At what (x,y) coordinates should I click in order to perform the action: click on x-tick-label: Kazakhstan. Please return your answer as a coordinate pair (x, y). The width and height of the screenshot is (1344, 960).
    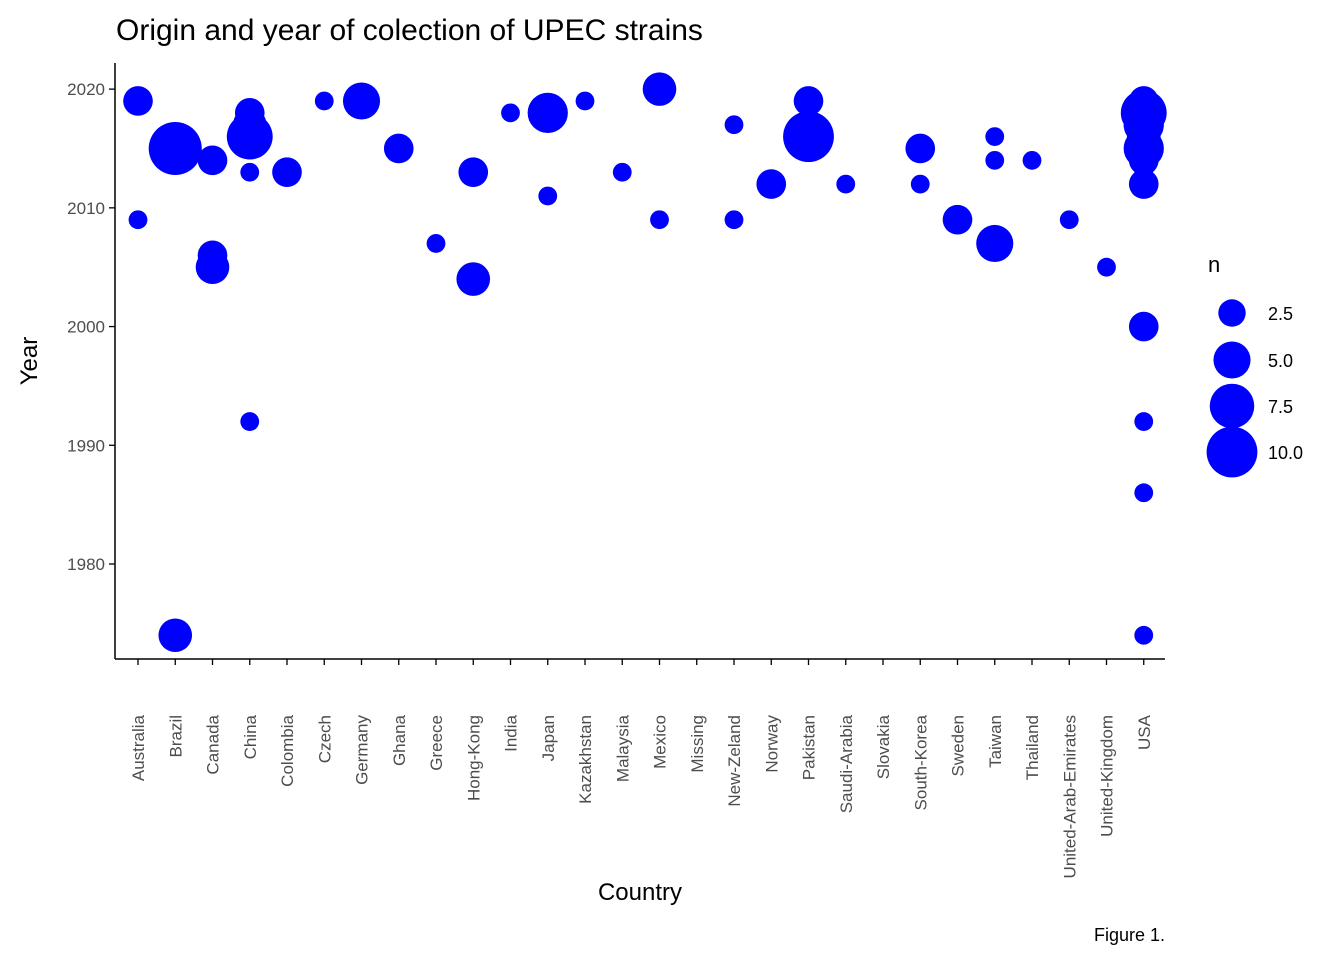
    Looking at the image, I should click on (585, 759).